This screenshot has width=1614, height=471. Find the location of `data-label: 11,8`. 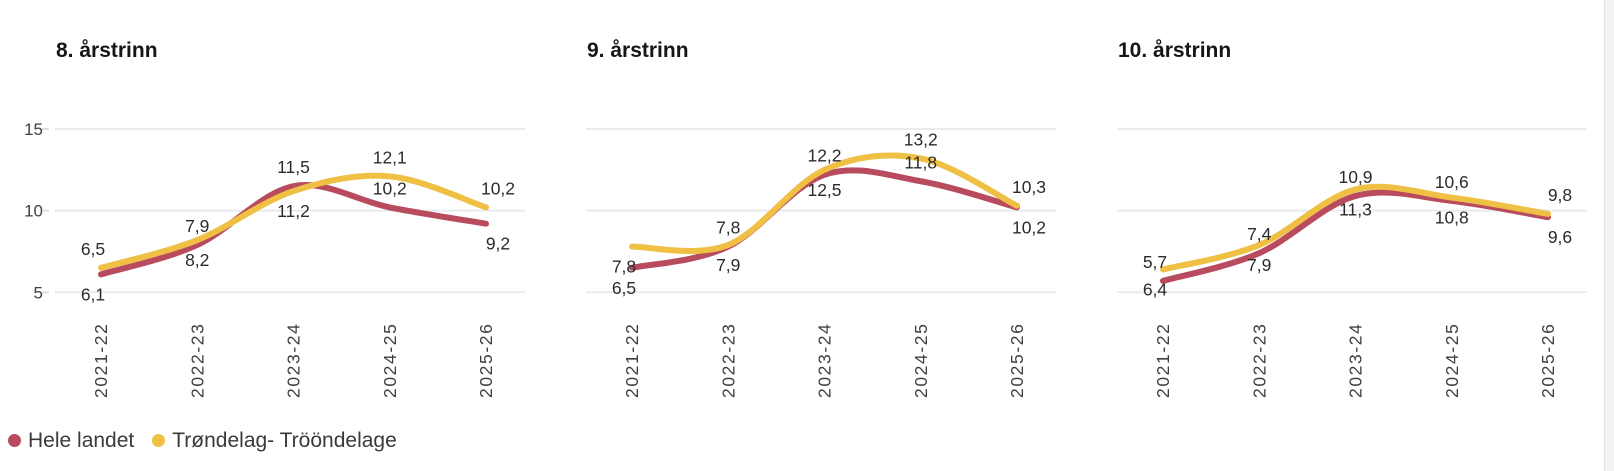

data-label: 11,8 is located at coordinates (920, 162).